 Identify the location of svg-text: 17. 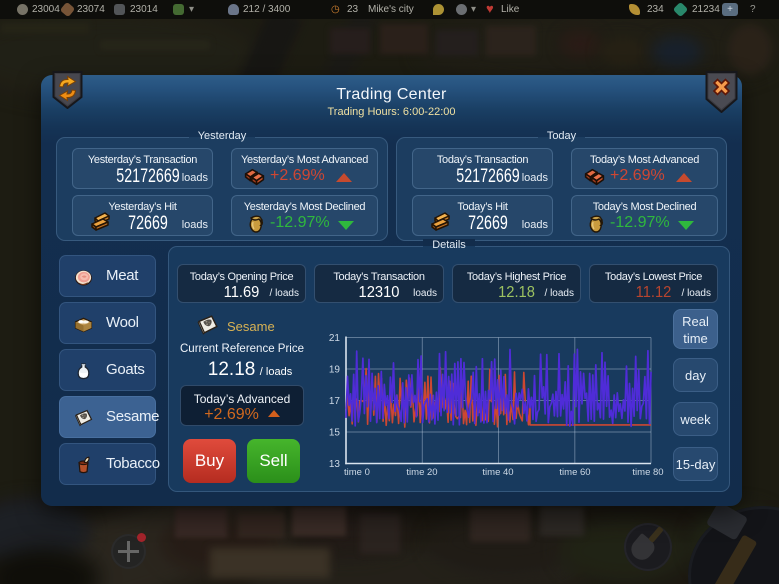
(335, 401).